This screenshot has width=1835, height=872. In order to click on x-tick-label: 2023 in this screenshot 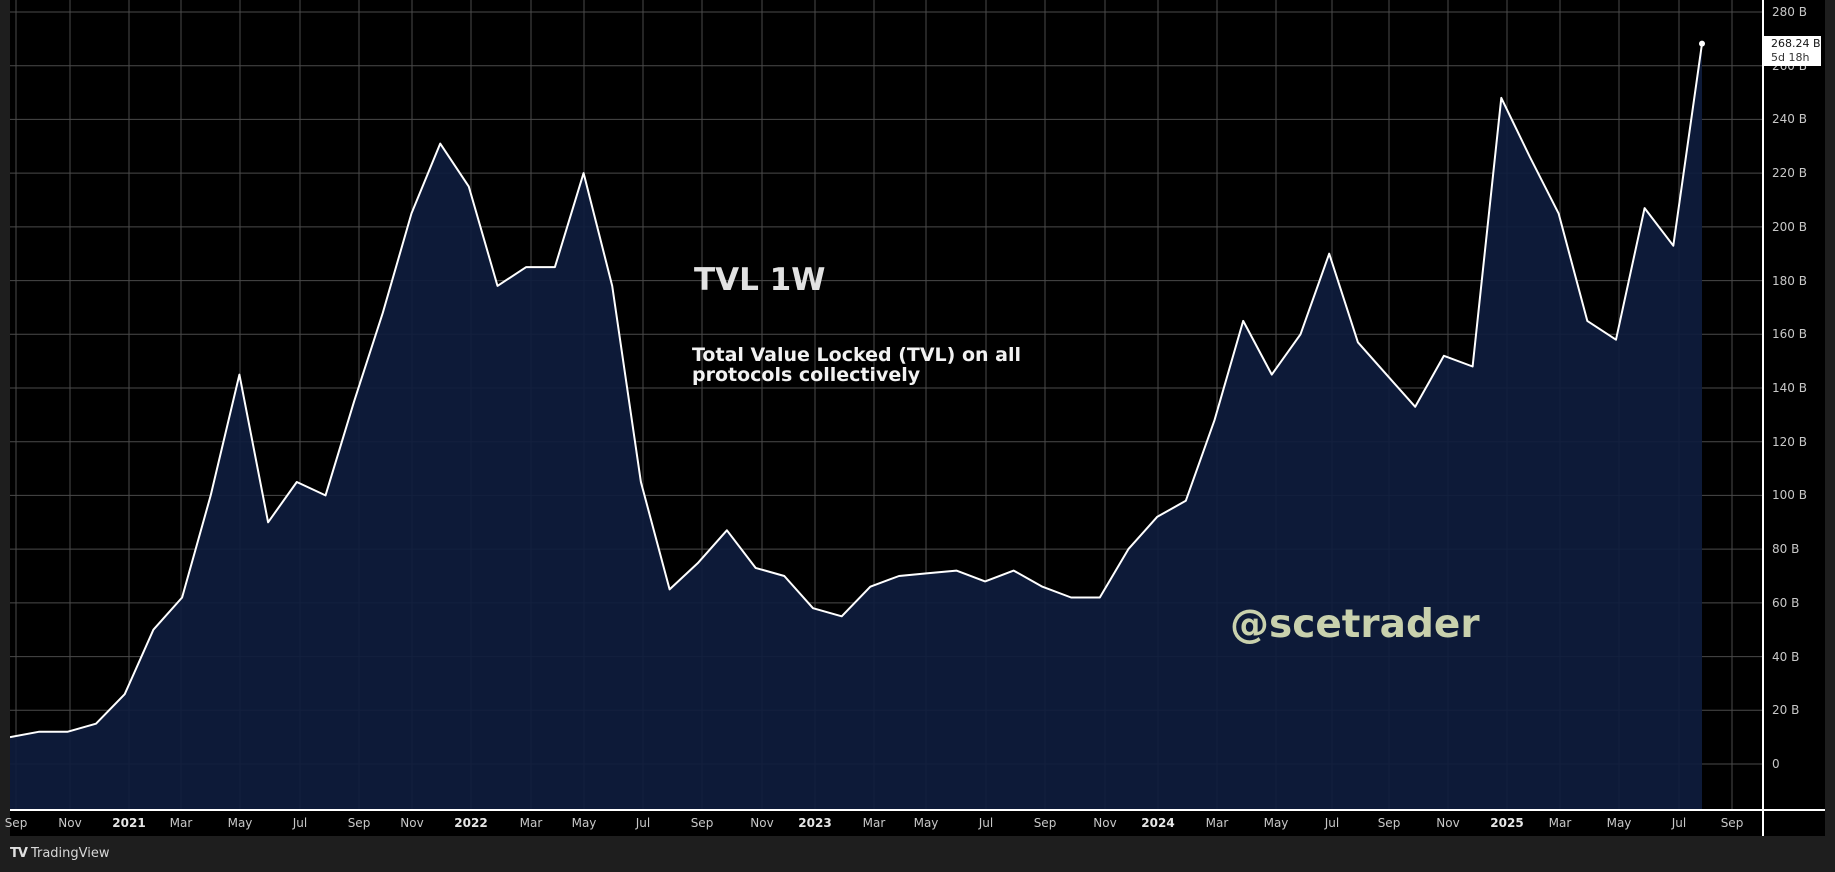, I will do `click(815, 823)`.